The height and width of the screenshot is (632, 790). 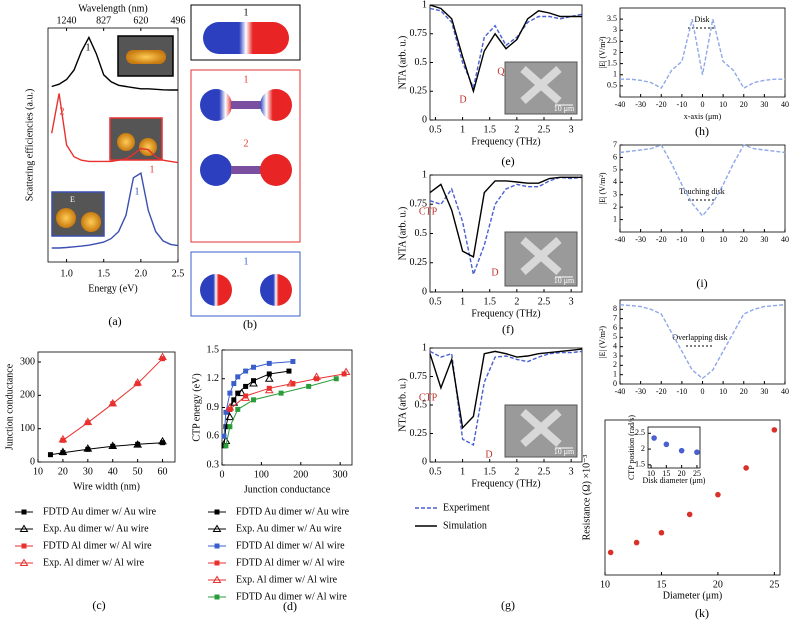 What do you see at coordinates (213, 378) in the screenshot?
I see `y-tick-label: 1.2` at bounding box center [213, 378].